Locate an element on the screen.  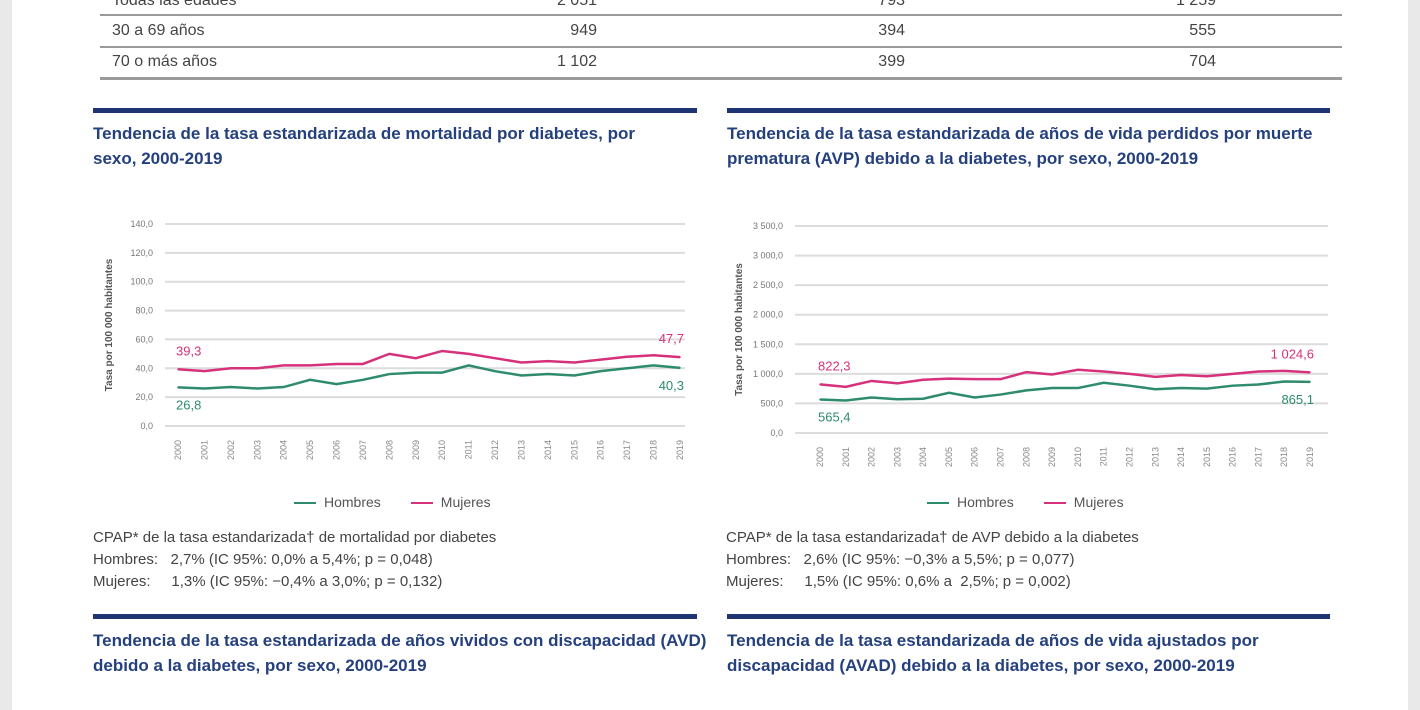
table-divider is located at coordinates (721, 15).